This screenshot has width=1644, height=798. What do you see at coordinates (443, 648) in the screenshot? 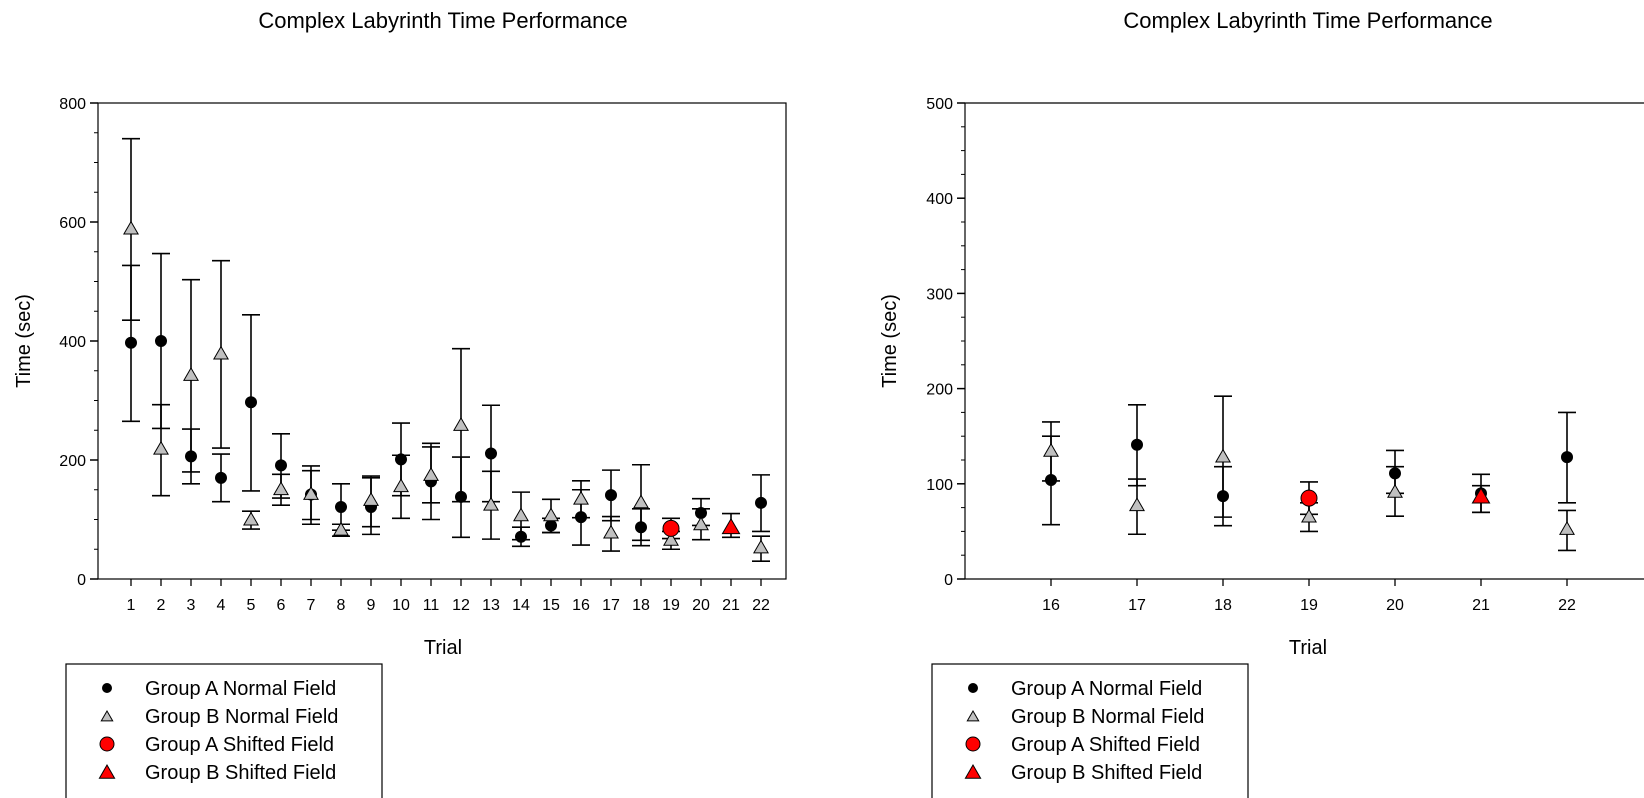
I see `chart-left-xlabel: Trial` at bounding box center [443, 648].